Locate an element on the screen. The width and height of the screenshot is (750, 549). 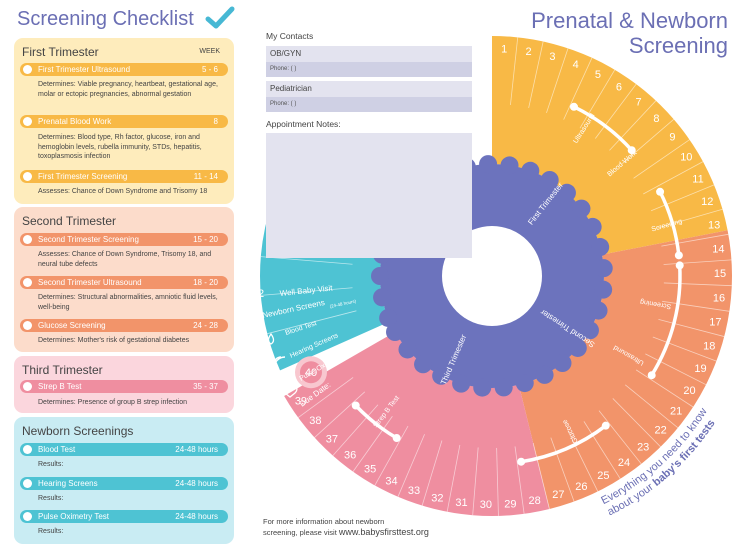
checklist-item: First Trimester Ultrasound 5 - 6 is located at coordinates (124, 69).